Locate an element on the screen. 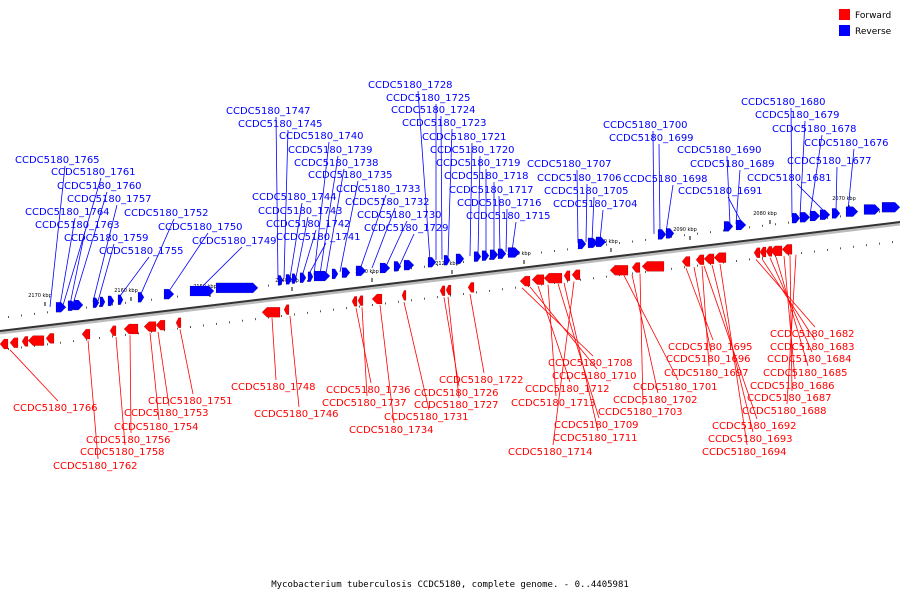  reverse-gene-label: CCDC5180_1690 is located at coordinates (719, 150).